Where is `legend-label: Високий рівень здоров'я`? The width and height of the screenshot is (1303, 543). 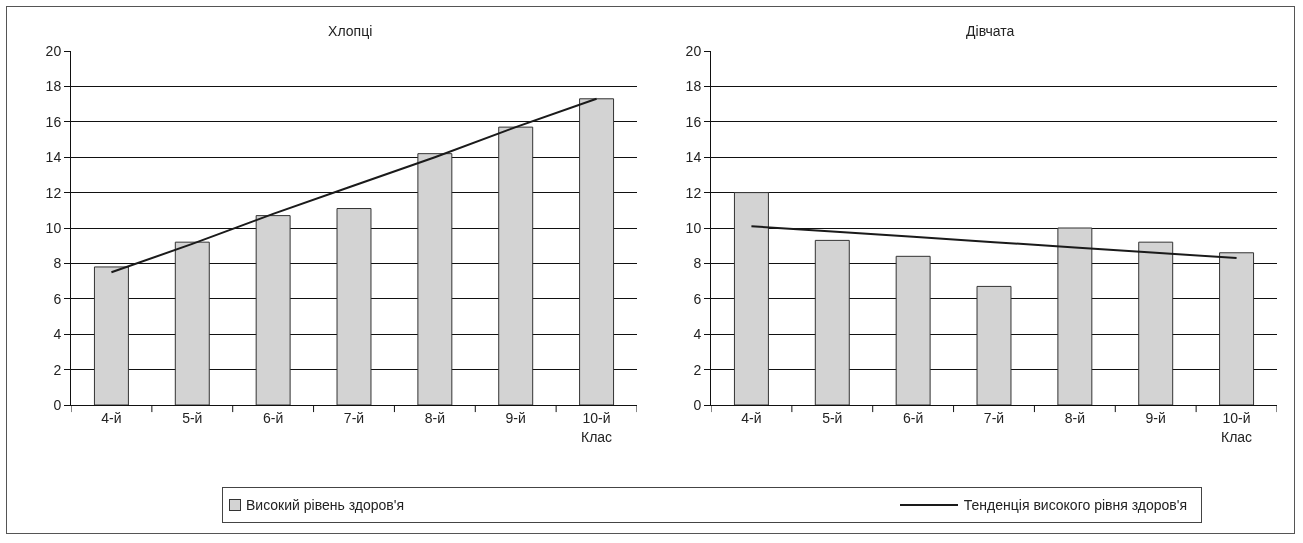 legend-label: Високий рівень здоров'я is located at coordinates (325, 505).